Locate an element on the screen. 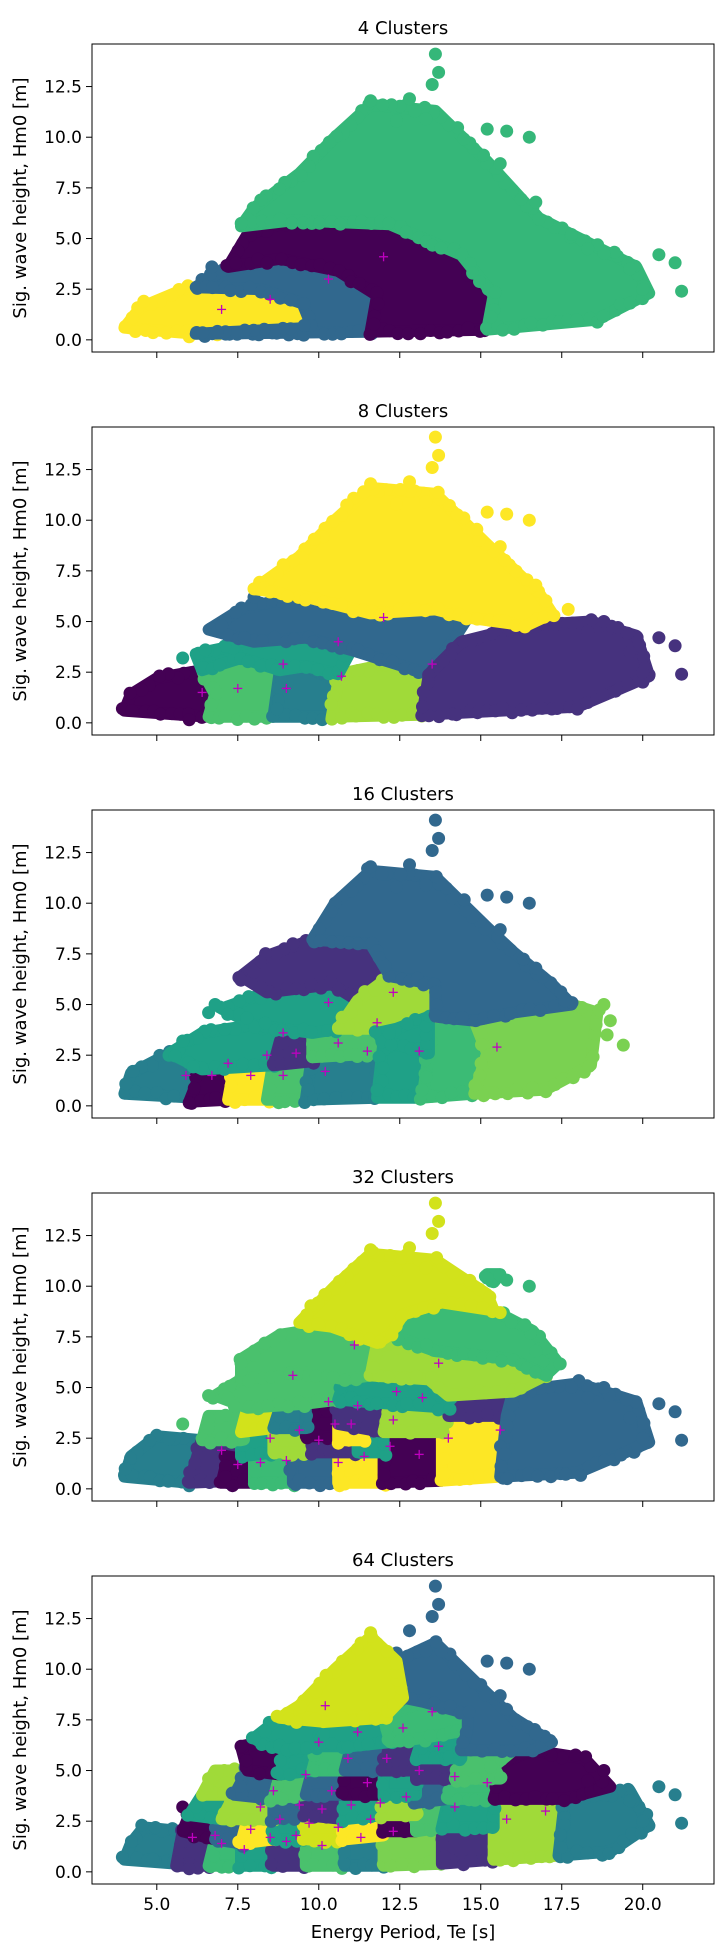 The width and height of the screenshot is (723, 1948). y-tick-label: 5.0 is located at coordinates (68, 1006).